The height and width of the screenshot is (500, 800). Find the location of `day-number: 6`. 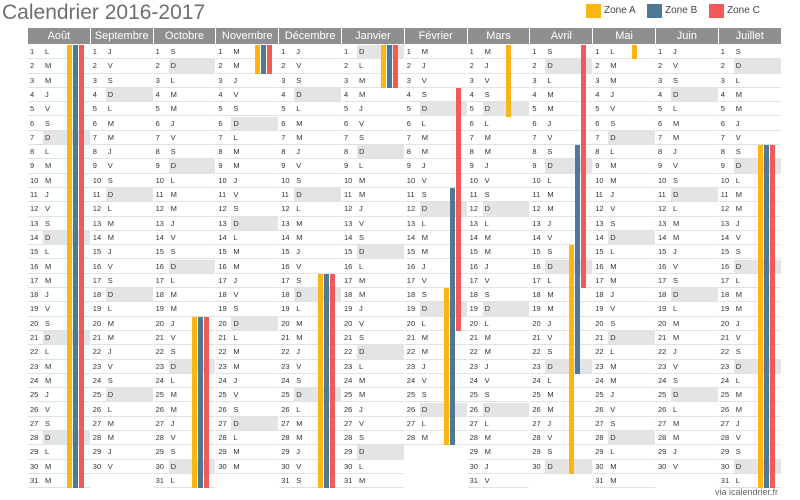

day-number: 6 is located at coordinates (534, 123).